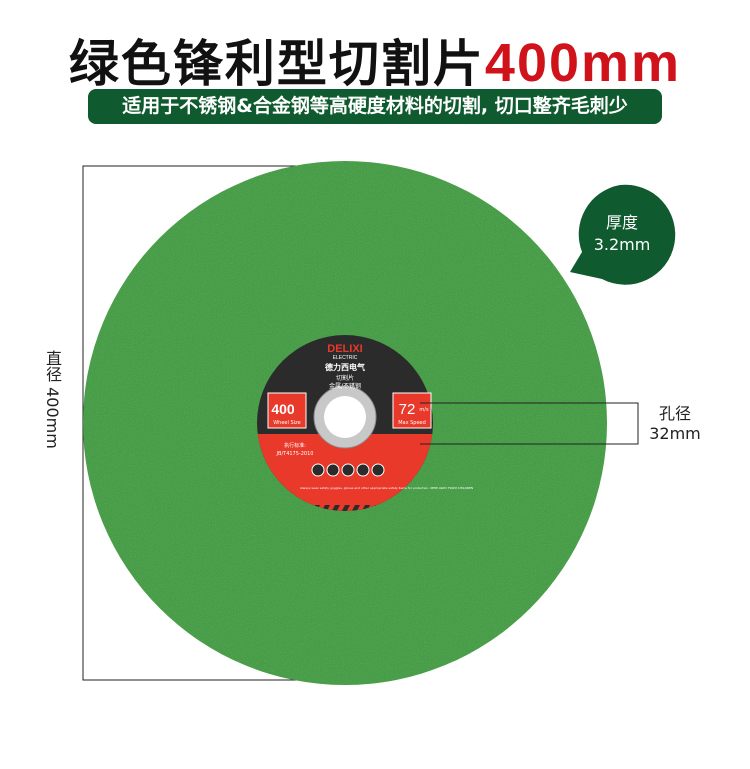 The height and width of the screenshot is (769, 750). I want to click on wheel-size-badge, so click(287, 410).